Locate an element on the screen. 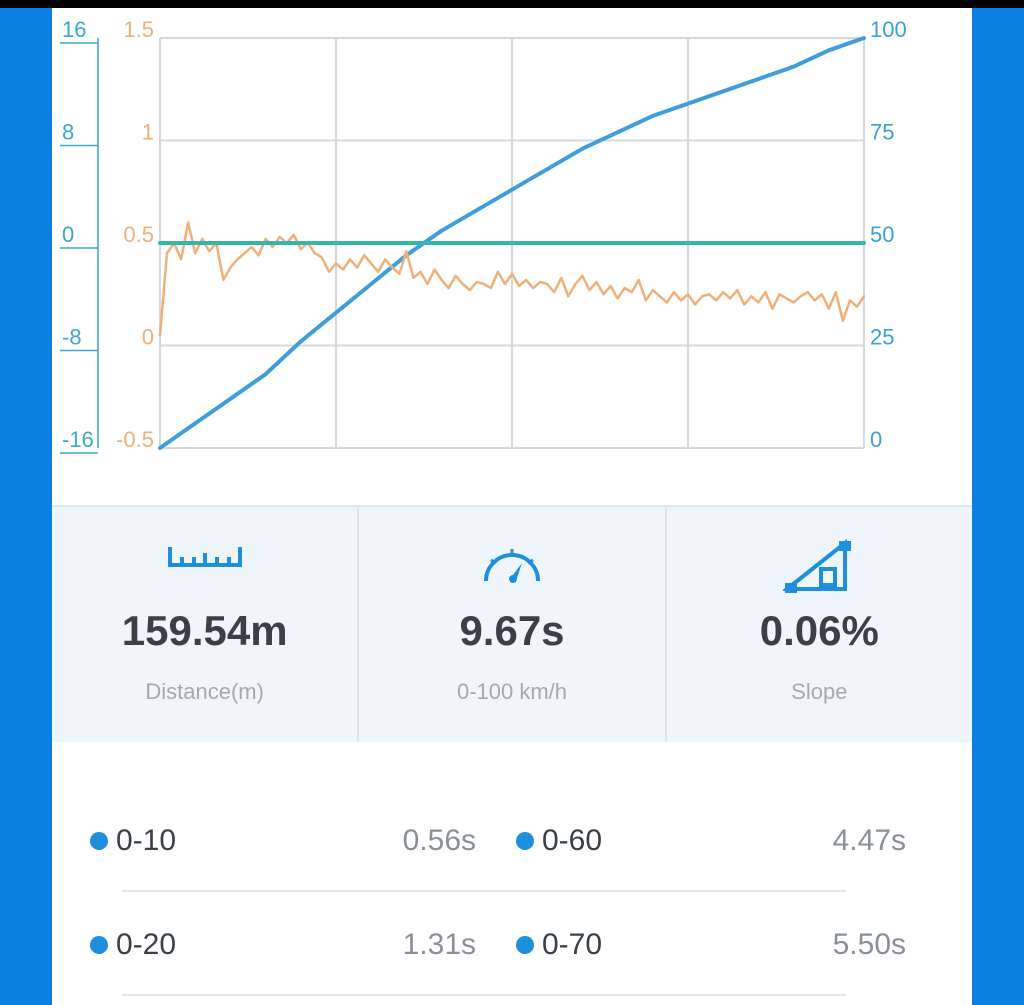  y-tick-left-inner: 1.5 is located at coordinates (138, 29).